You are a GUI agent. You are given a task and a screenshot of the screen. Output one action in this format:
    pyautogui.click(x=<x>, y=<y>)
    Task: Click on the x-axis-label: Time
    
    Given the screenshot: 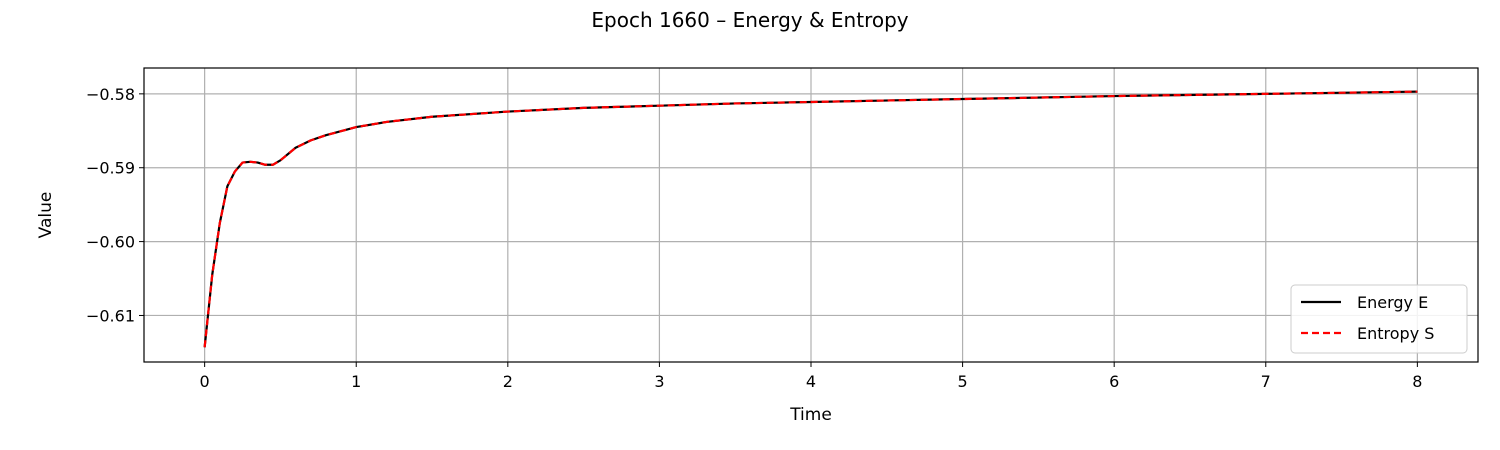 What is the action you would take?
    pyautogui.click(x=810, y=415)
    